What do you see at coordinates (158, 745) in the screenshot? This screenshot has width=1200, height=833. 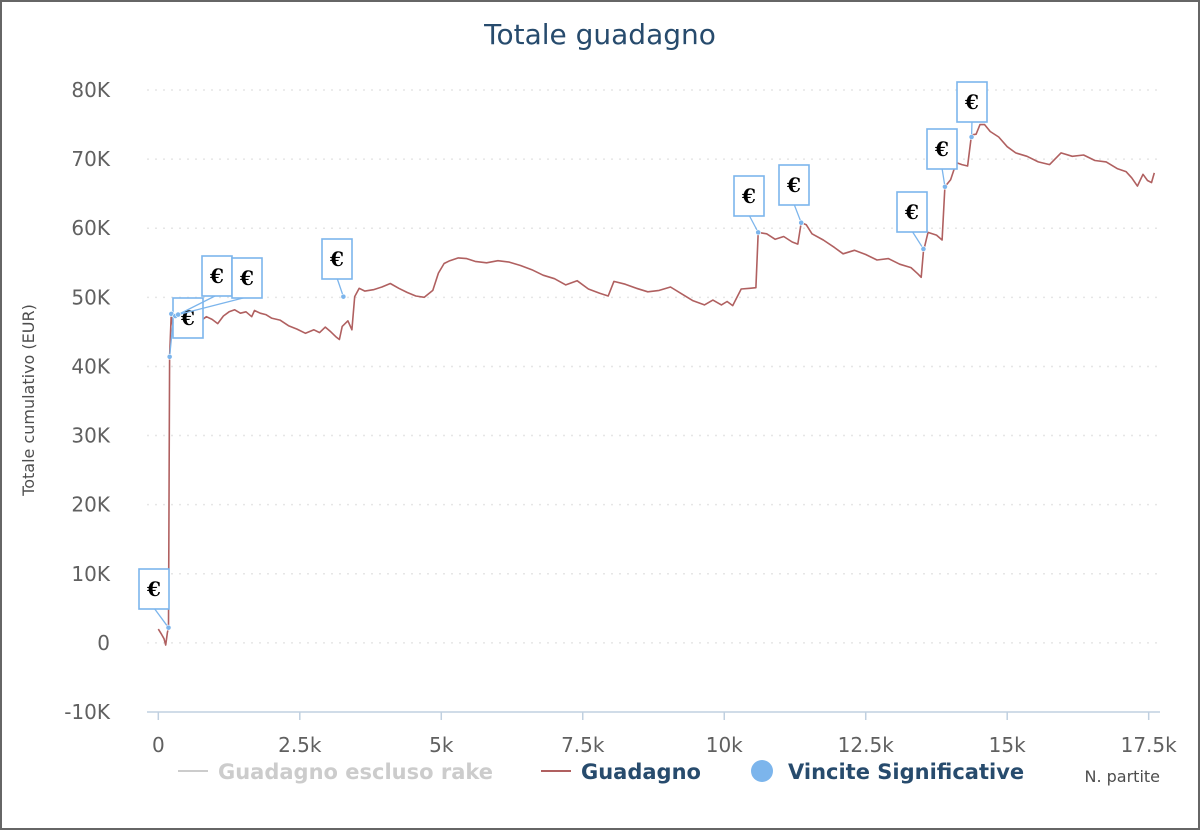 I see `x-tick-label: 0` at bounding box center [158, 745].